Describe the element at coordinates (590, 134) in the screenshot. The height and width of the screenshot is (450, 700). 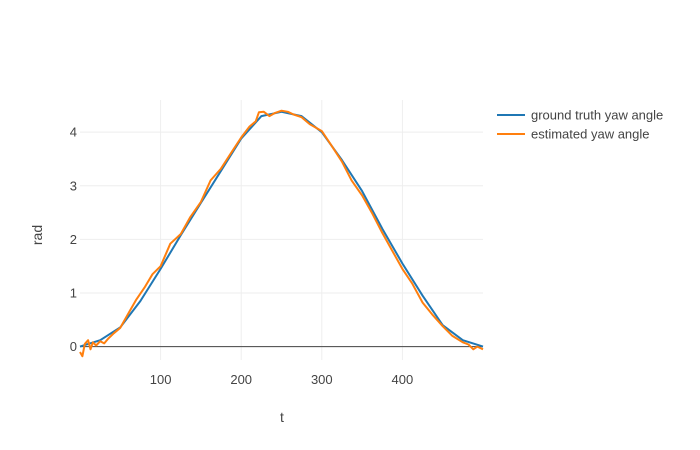
I see `legend-label-1: estimated yaw angle` at that location.